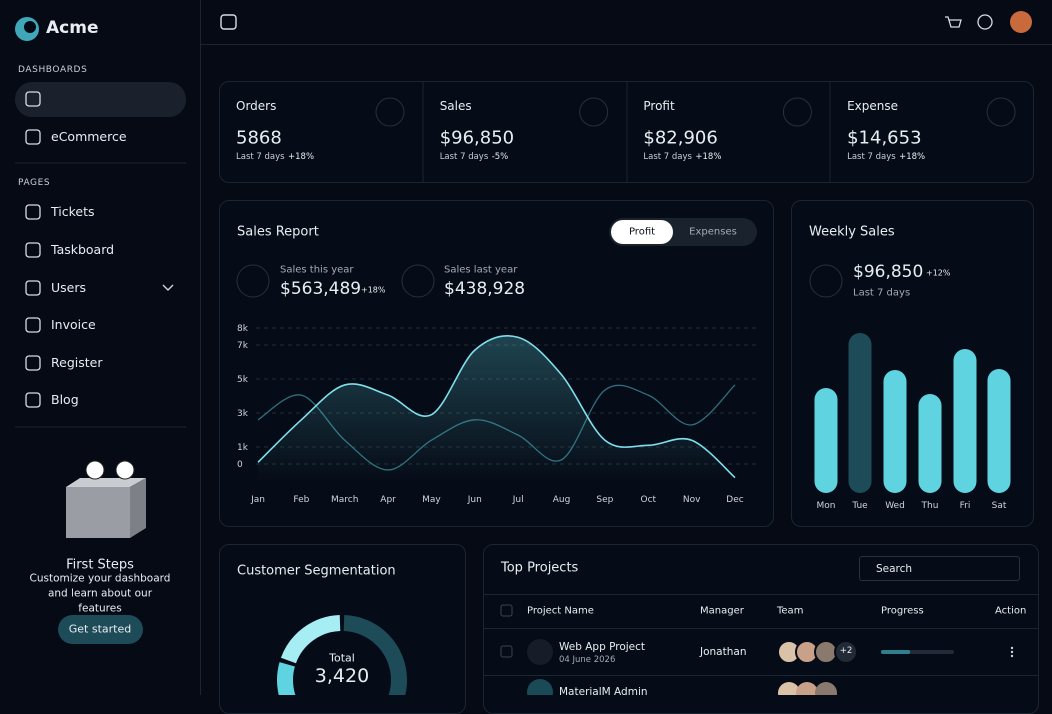 This screenshot has width=1052, height=714. What do you see at coordinates (321, 289) in the screenshot?
I see `summary-value: $563,489` at bounding box center [321, 289].